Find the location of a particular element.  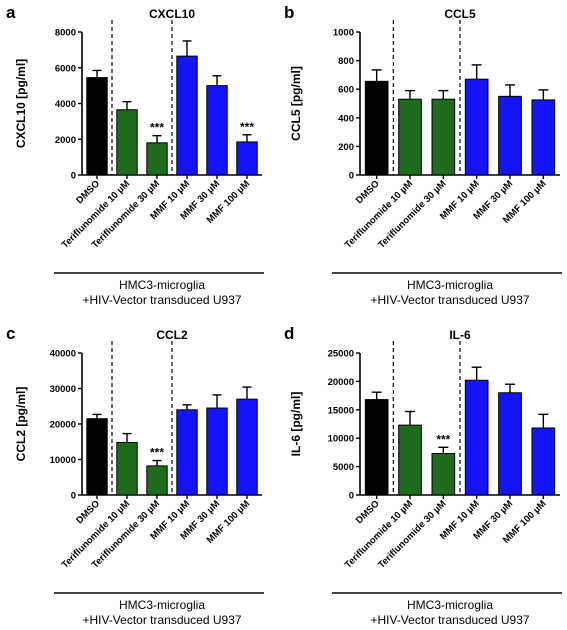

panel-letter: b is located at coordinates (289, 12).